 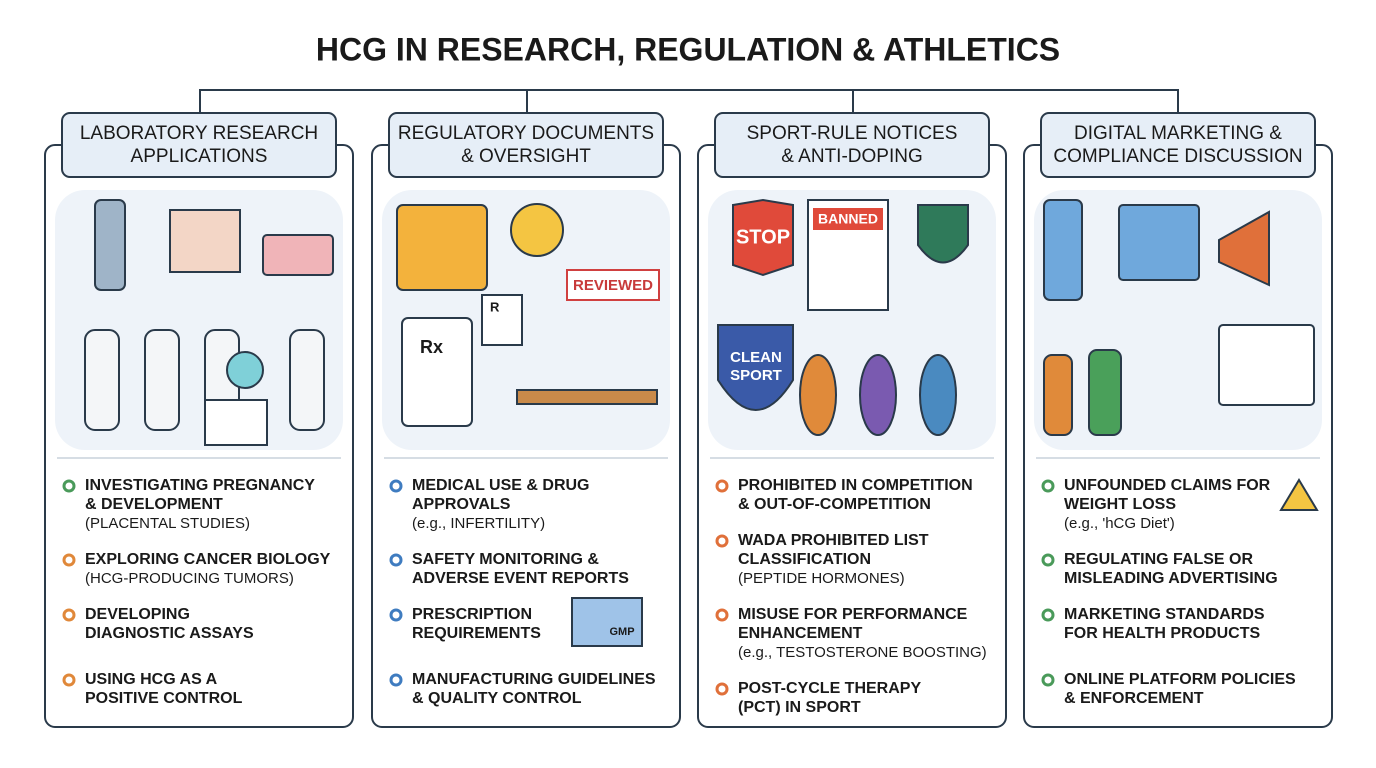 What do you see at coordinates (495, 306) in the screenshot?
I see `prescription-label: R` at bounding box center [495, 306].